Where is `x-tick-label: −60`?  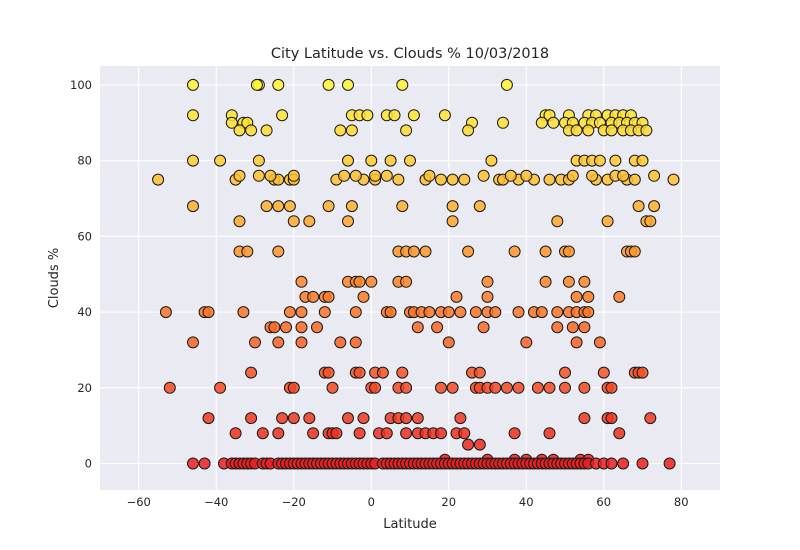 x-tick-label: −60 is located at coordinates (139, 502).